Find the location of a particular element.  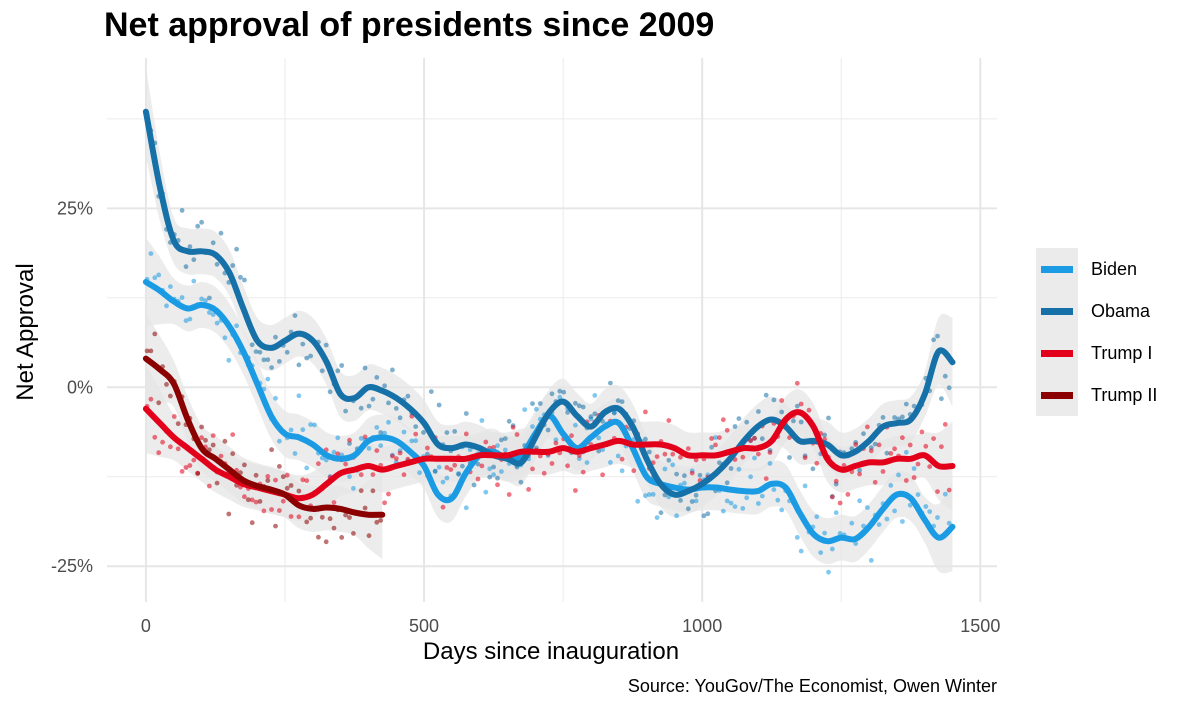

x-tick-label: 500 is located at coordinates (424, 626).